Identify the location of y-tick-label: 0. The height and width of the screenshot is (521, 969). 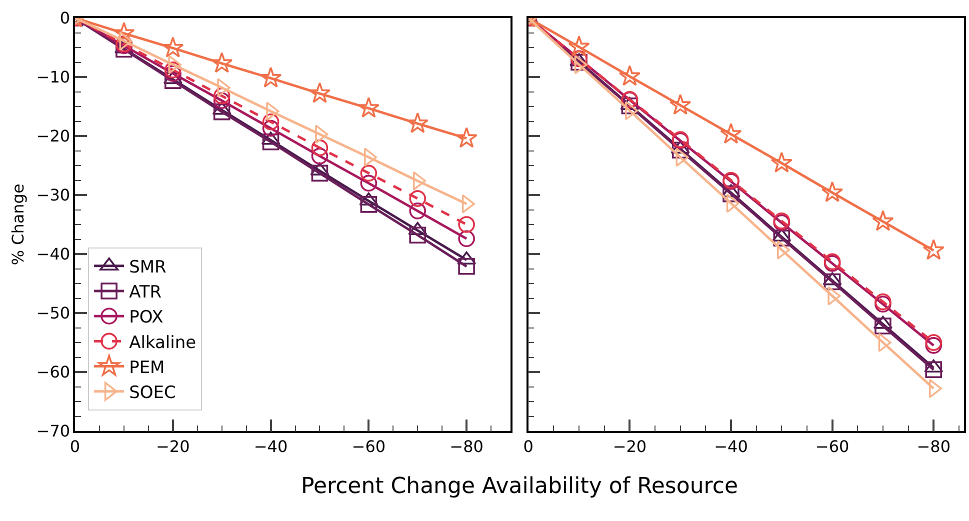
(65, 18).